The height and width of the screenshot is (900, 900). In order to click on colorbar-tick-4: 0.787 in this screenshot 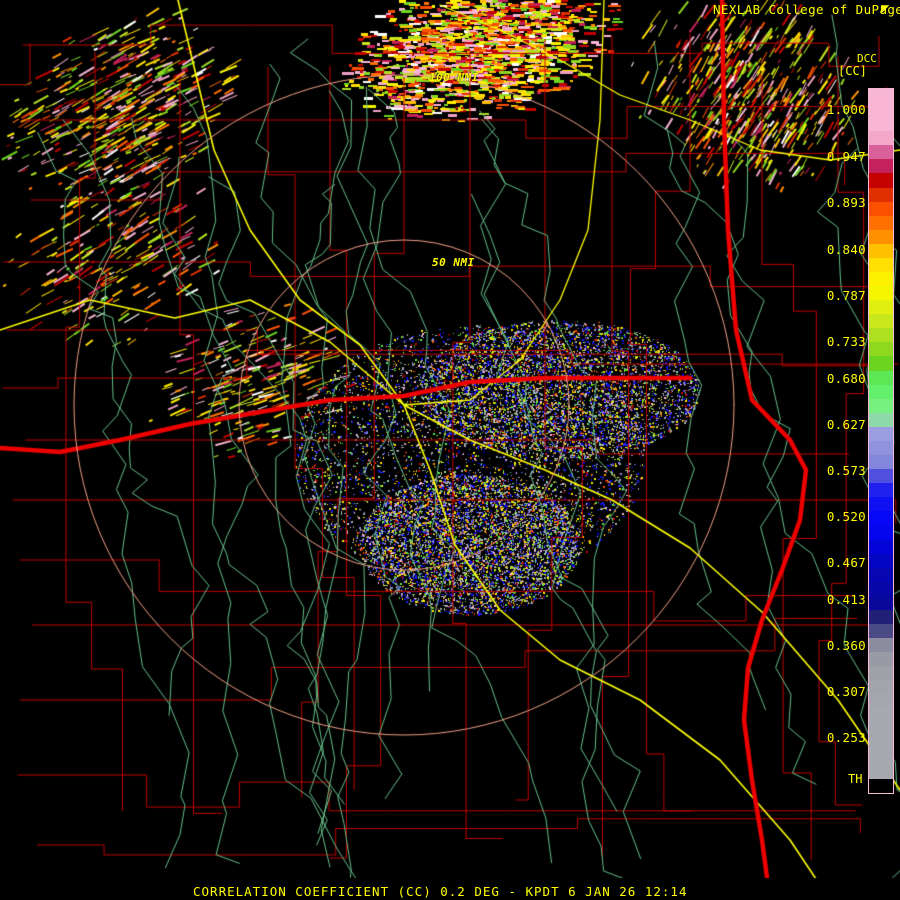, I will do `click(846, 295)`.